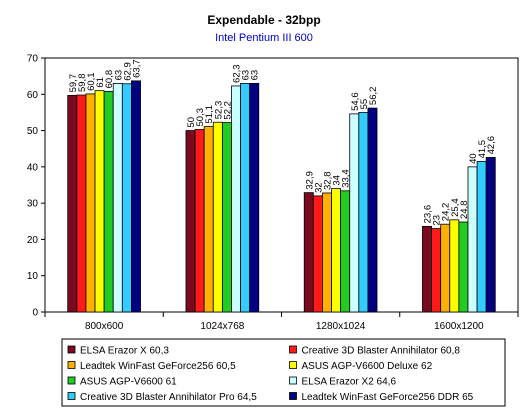 The image size is (528, 415). I want to click on chart-subtitle: Intel Pentium III 600, so click(264, 38).